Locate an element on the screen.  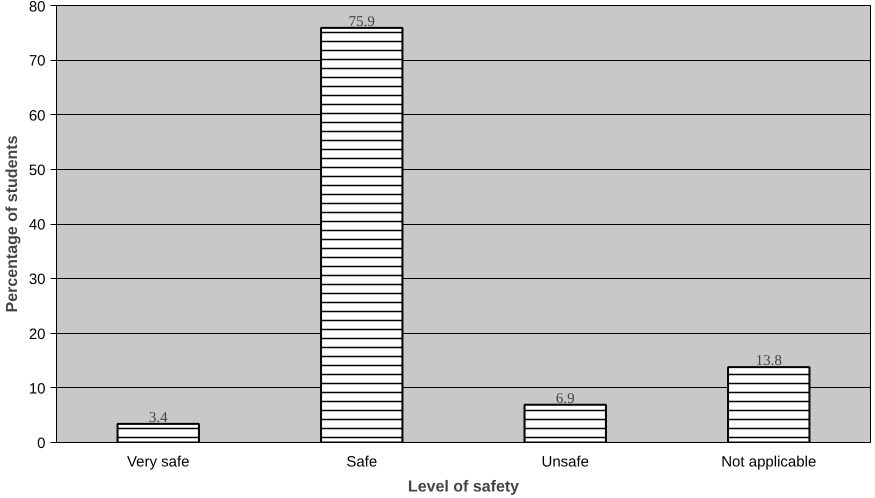
y-tick-label: 40 is located at coordinates (37, 225).